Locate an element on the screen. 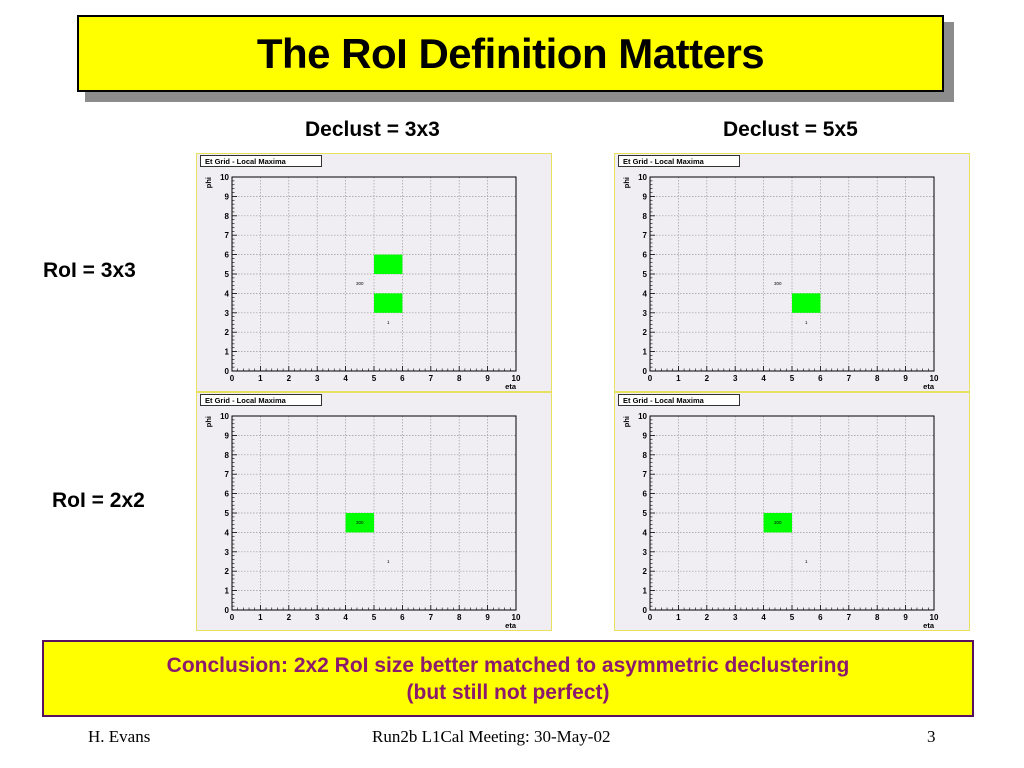 This screenshot has width=1024, height=768. slide-title: The RoI Definition Matters is located at coordinates (510, 53).